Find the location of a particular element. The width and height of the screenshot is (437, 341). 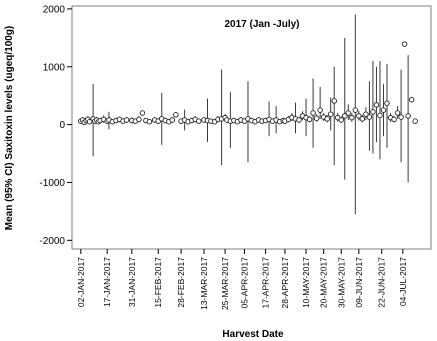

x-tick-label: 31-JAN-2017 is located at coordinates (132, 282).